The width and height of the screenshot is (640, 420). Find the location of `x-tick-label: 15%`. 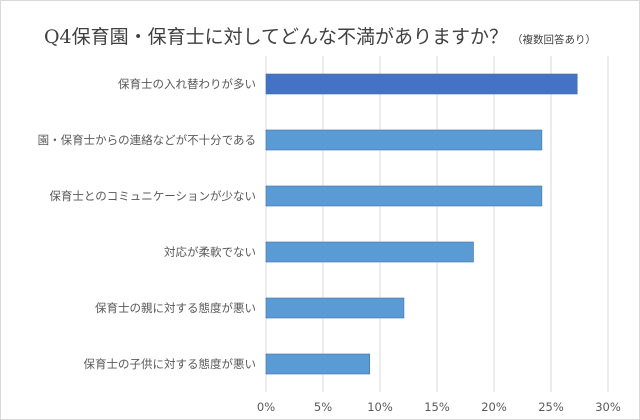

x-tick-label: 15% is located at coordinates (437, 407).